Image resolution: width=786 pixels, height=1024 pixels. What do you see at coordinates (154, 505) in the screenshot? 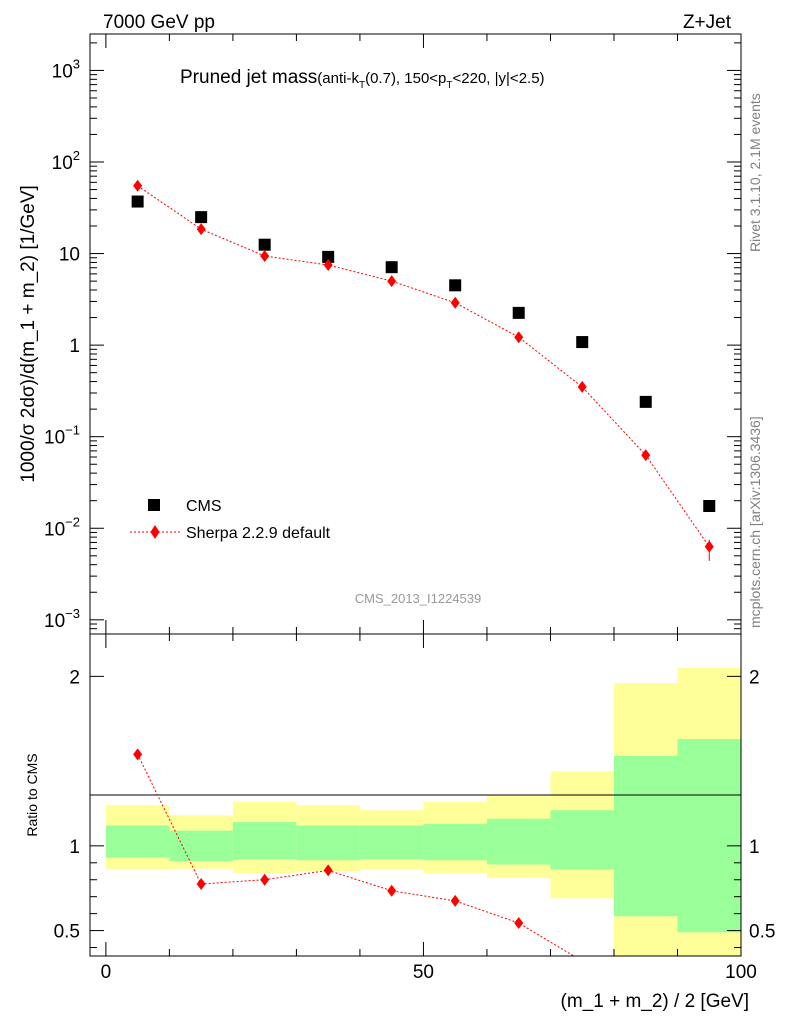
I see `legend-cms-marker` at bounding box center [154, 505].